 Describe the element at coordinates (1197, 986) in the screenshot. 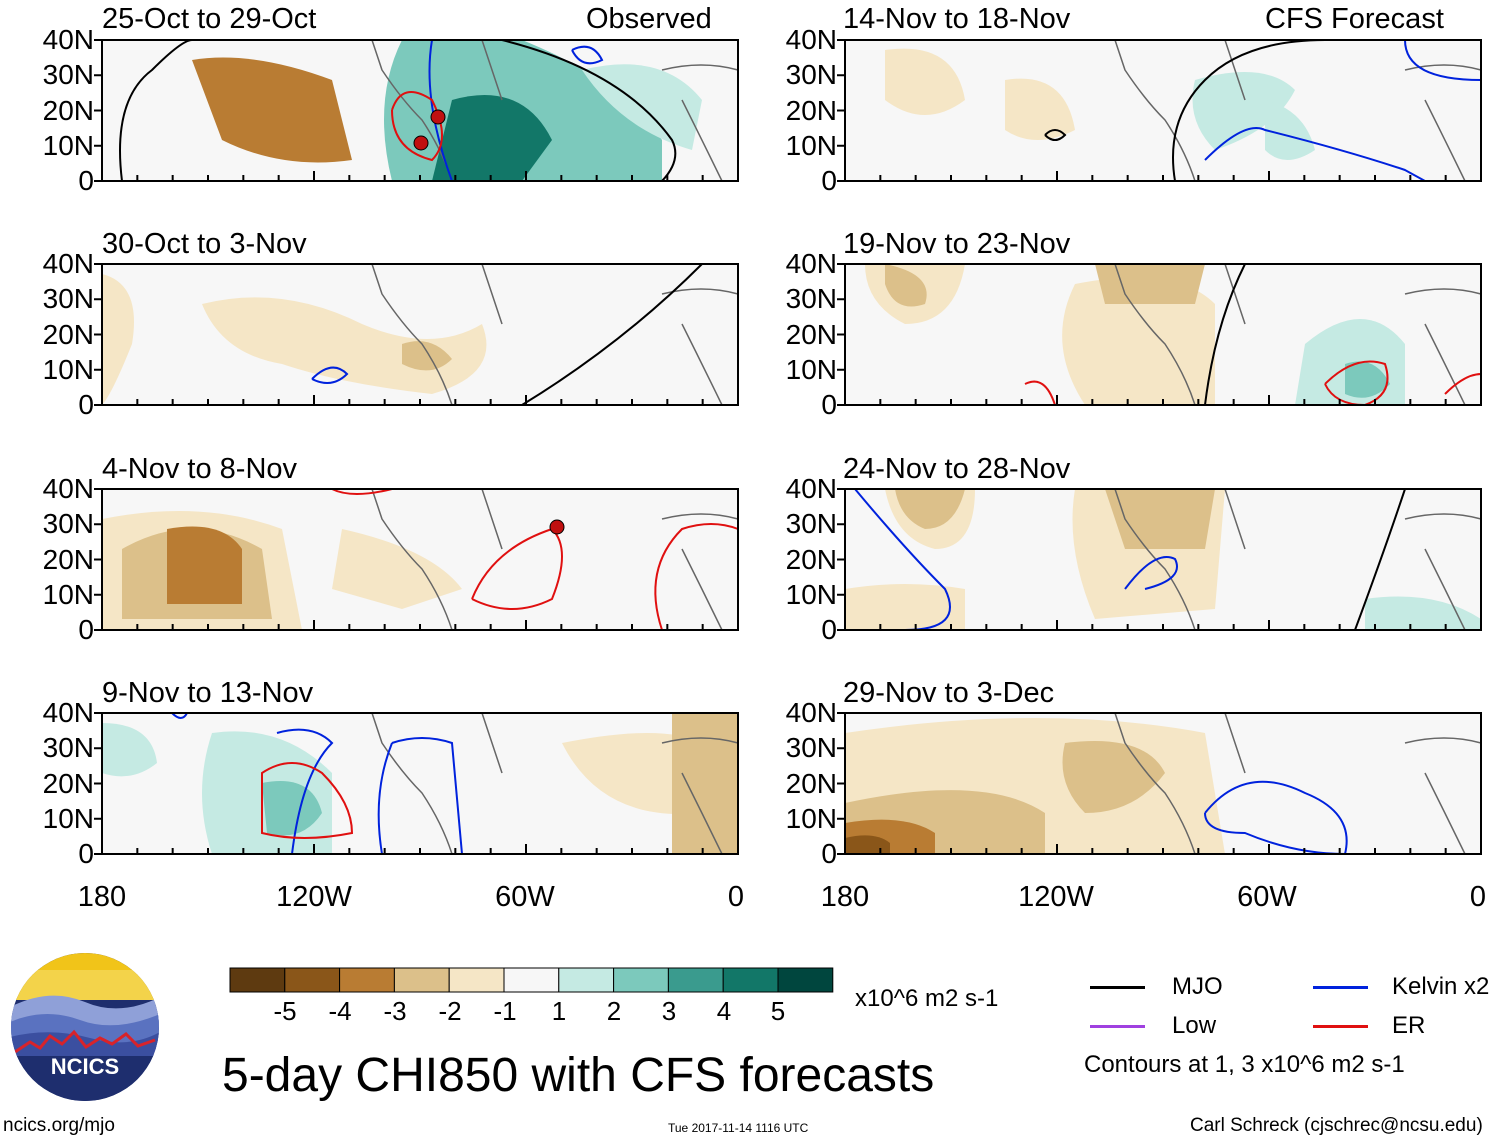

I see `legend-mjo-label: MJO` at that location.